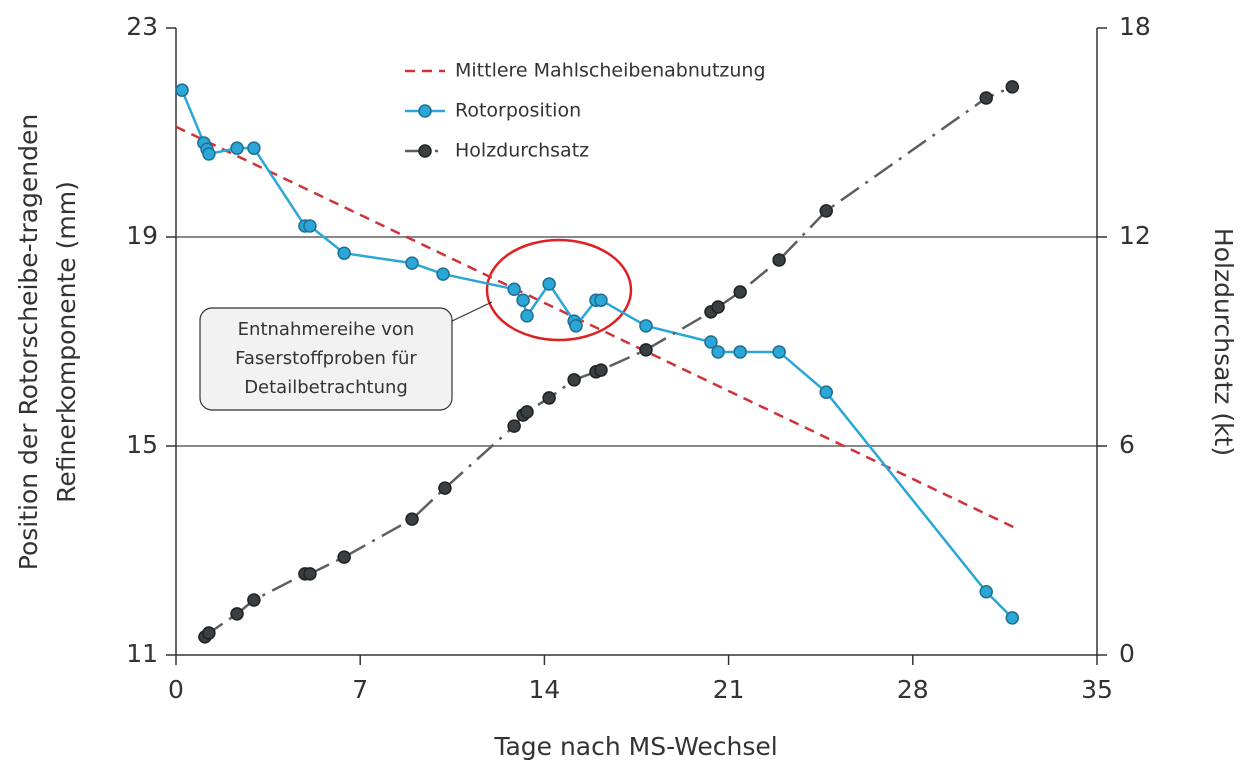 Image resolution: width=1249 pixels, height=768 pixels. What do you see at coordinates (544, 689) in the screenshot?
I see `x-tick-label: 14` at bounding box center [544, 689].